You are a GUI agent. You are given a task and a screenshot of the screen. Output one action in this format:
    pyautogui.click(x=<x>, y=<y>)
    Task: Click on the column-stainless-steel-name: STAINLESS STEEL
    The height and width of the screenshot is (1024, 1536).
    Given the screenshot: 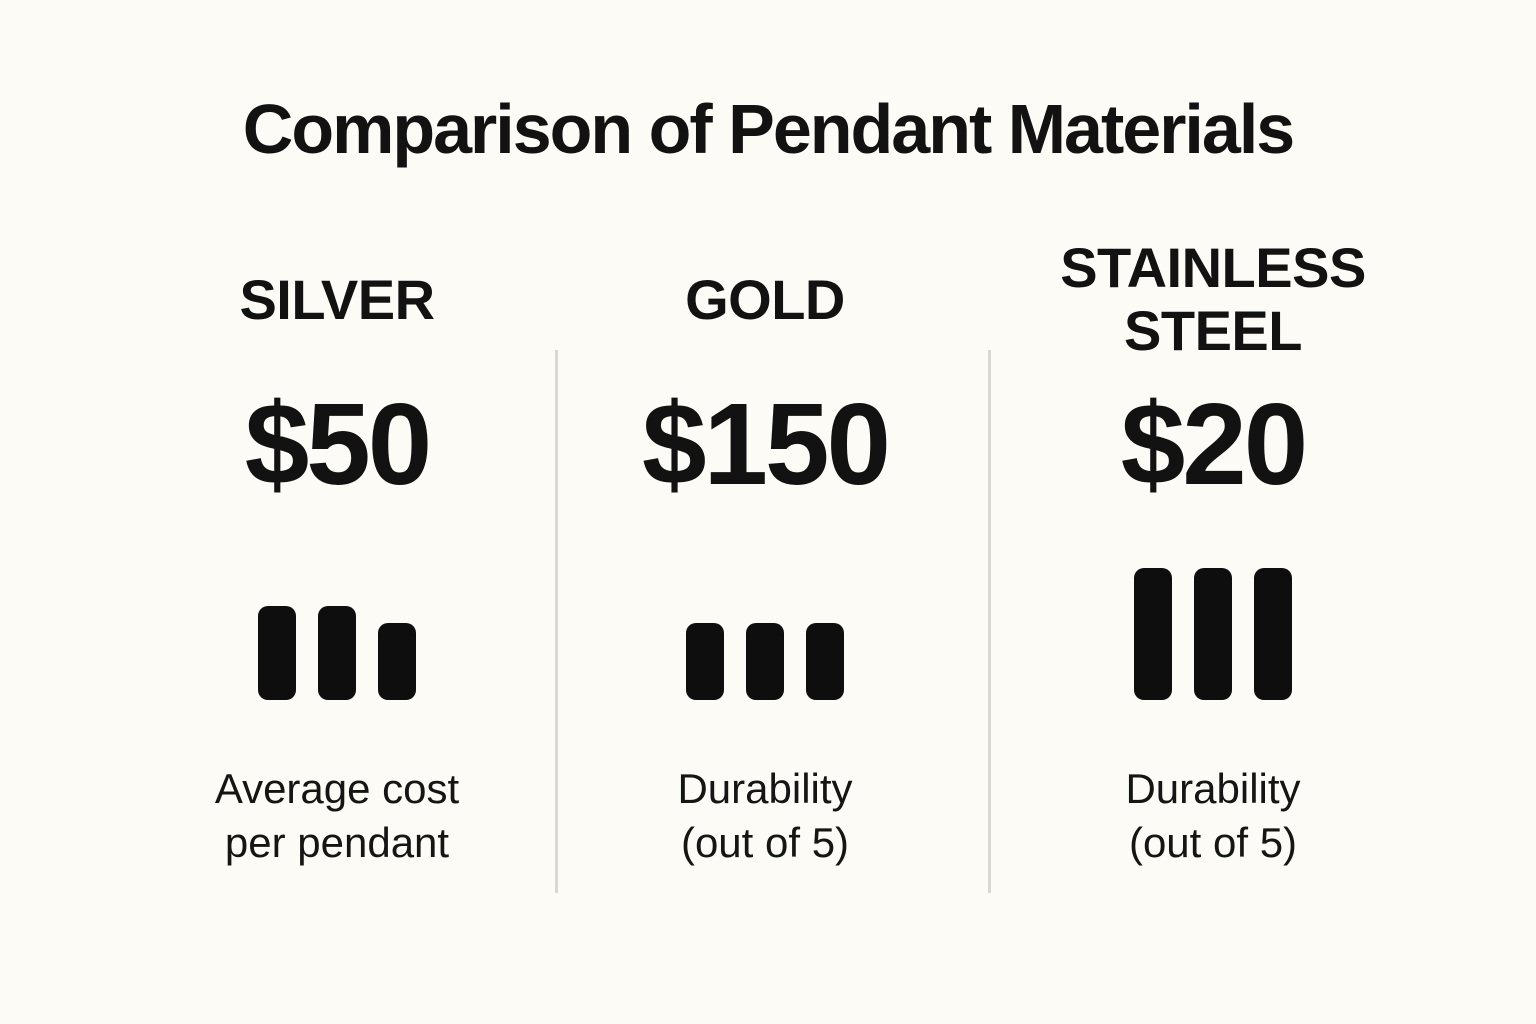 What is the action you would take?
    pyautogui.click(x=1213, y=299)
    